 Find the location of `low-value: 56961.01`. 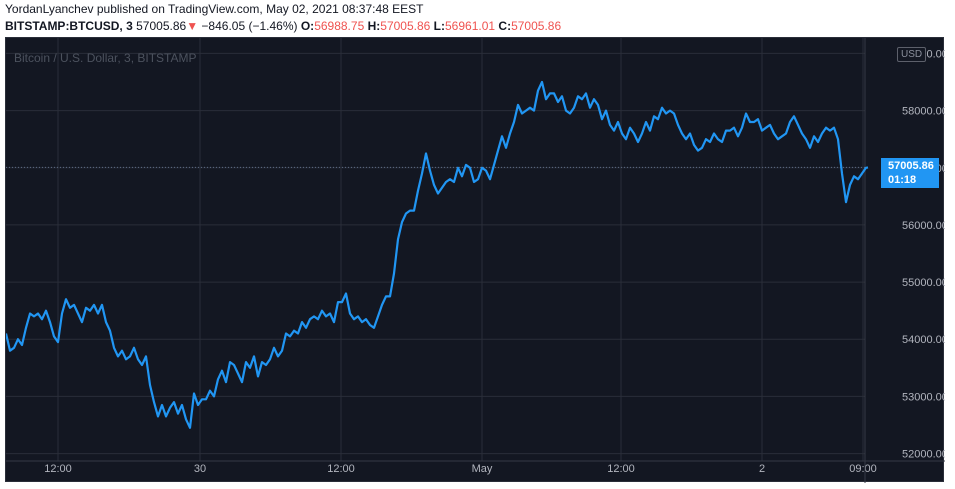

low-value: 56961.01 is located at coordinates (470, 26).